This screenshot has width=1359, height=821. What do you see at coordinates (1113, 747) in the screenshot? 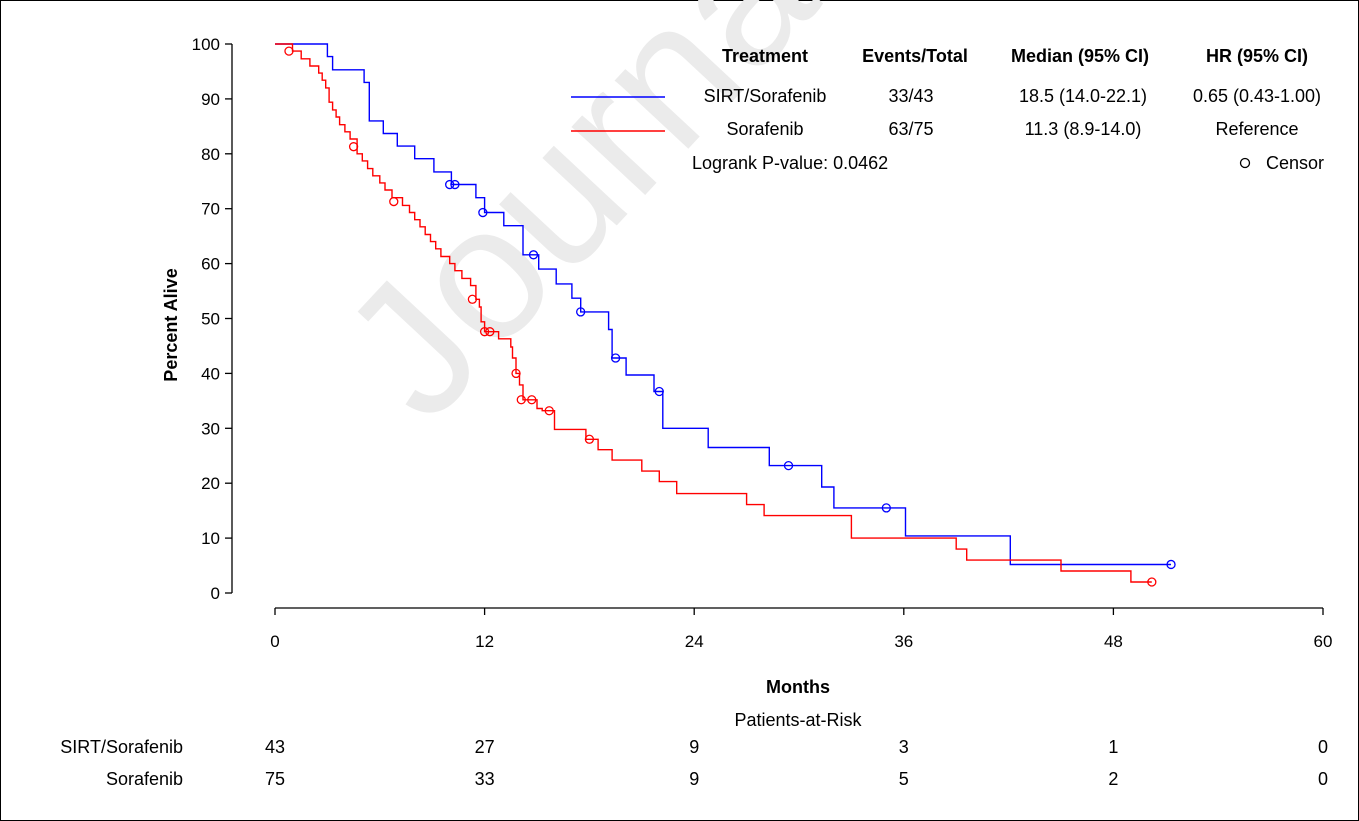
I see `at-risk-count: 1` at bounding box center [1113, 747].